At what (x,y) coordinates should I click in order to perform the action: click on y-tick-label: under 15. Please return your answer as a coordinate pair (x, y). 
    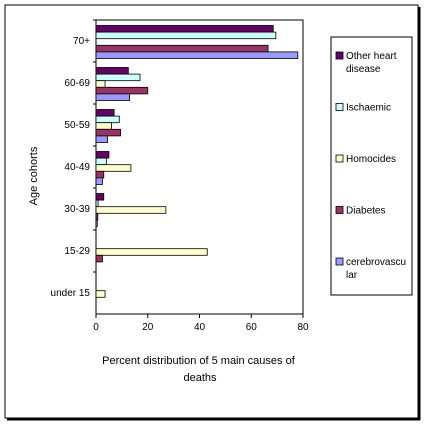
    Looking at the image, I should click on (71, 293).